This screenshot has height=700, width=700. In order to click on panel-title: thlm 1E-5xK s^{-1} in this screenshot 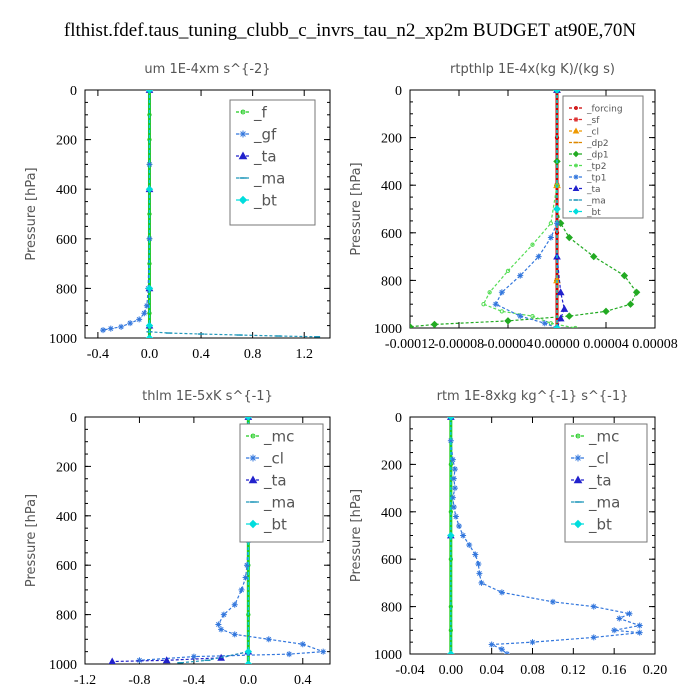, I will do `click(207, 396)`.